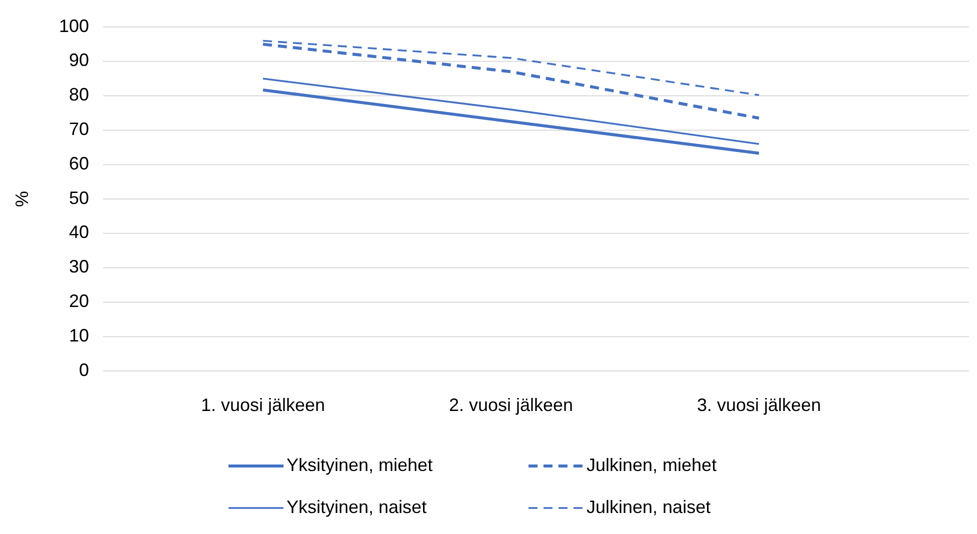 This screenshot has height=534, width=977. I want to click on y-tick-label: 100, so click(73, 26).